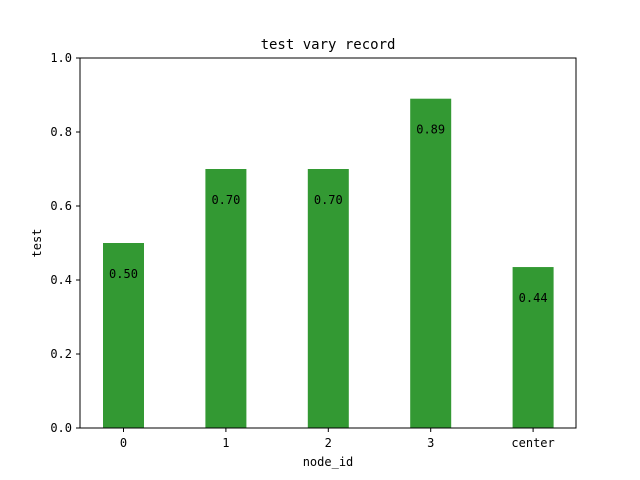  Describe the element at coordinates (37, 243) in the screenshot. I see `y-axis-label: test` at that location.